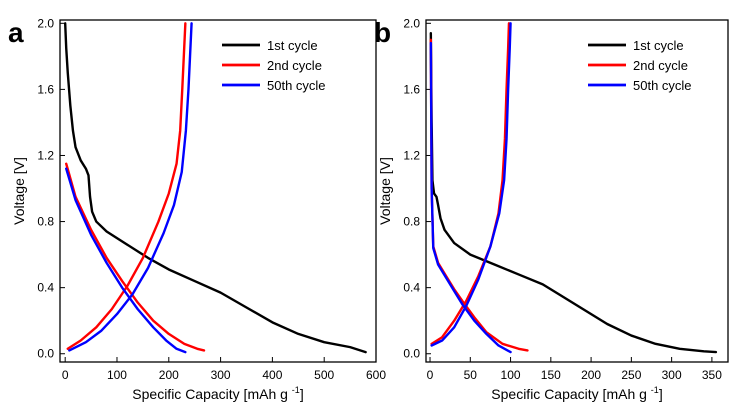 The height and width of the screenshot is (410, 734). Describe the element at coordinates (272, 375) in the screenshot. I see `x-tick-label: 400` at that location.